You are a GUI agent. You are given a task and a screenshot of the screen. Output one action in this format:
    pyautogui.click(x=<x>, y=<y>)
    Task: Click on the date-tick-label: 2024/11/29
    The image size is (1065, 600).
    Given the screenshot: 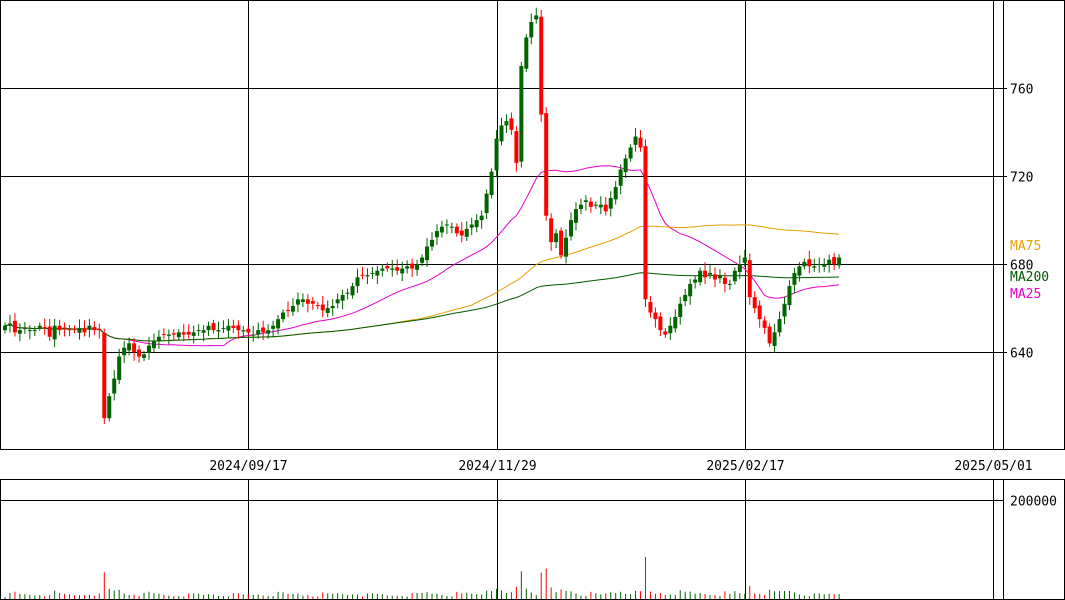 What is the action you would take?
    pyautogui.click(x=497, y=466)
    